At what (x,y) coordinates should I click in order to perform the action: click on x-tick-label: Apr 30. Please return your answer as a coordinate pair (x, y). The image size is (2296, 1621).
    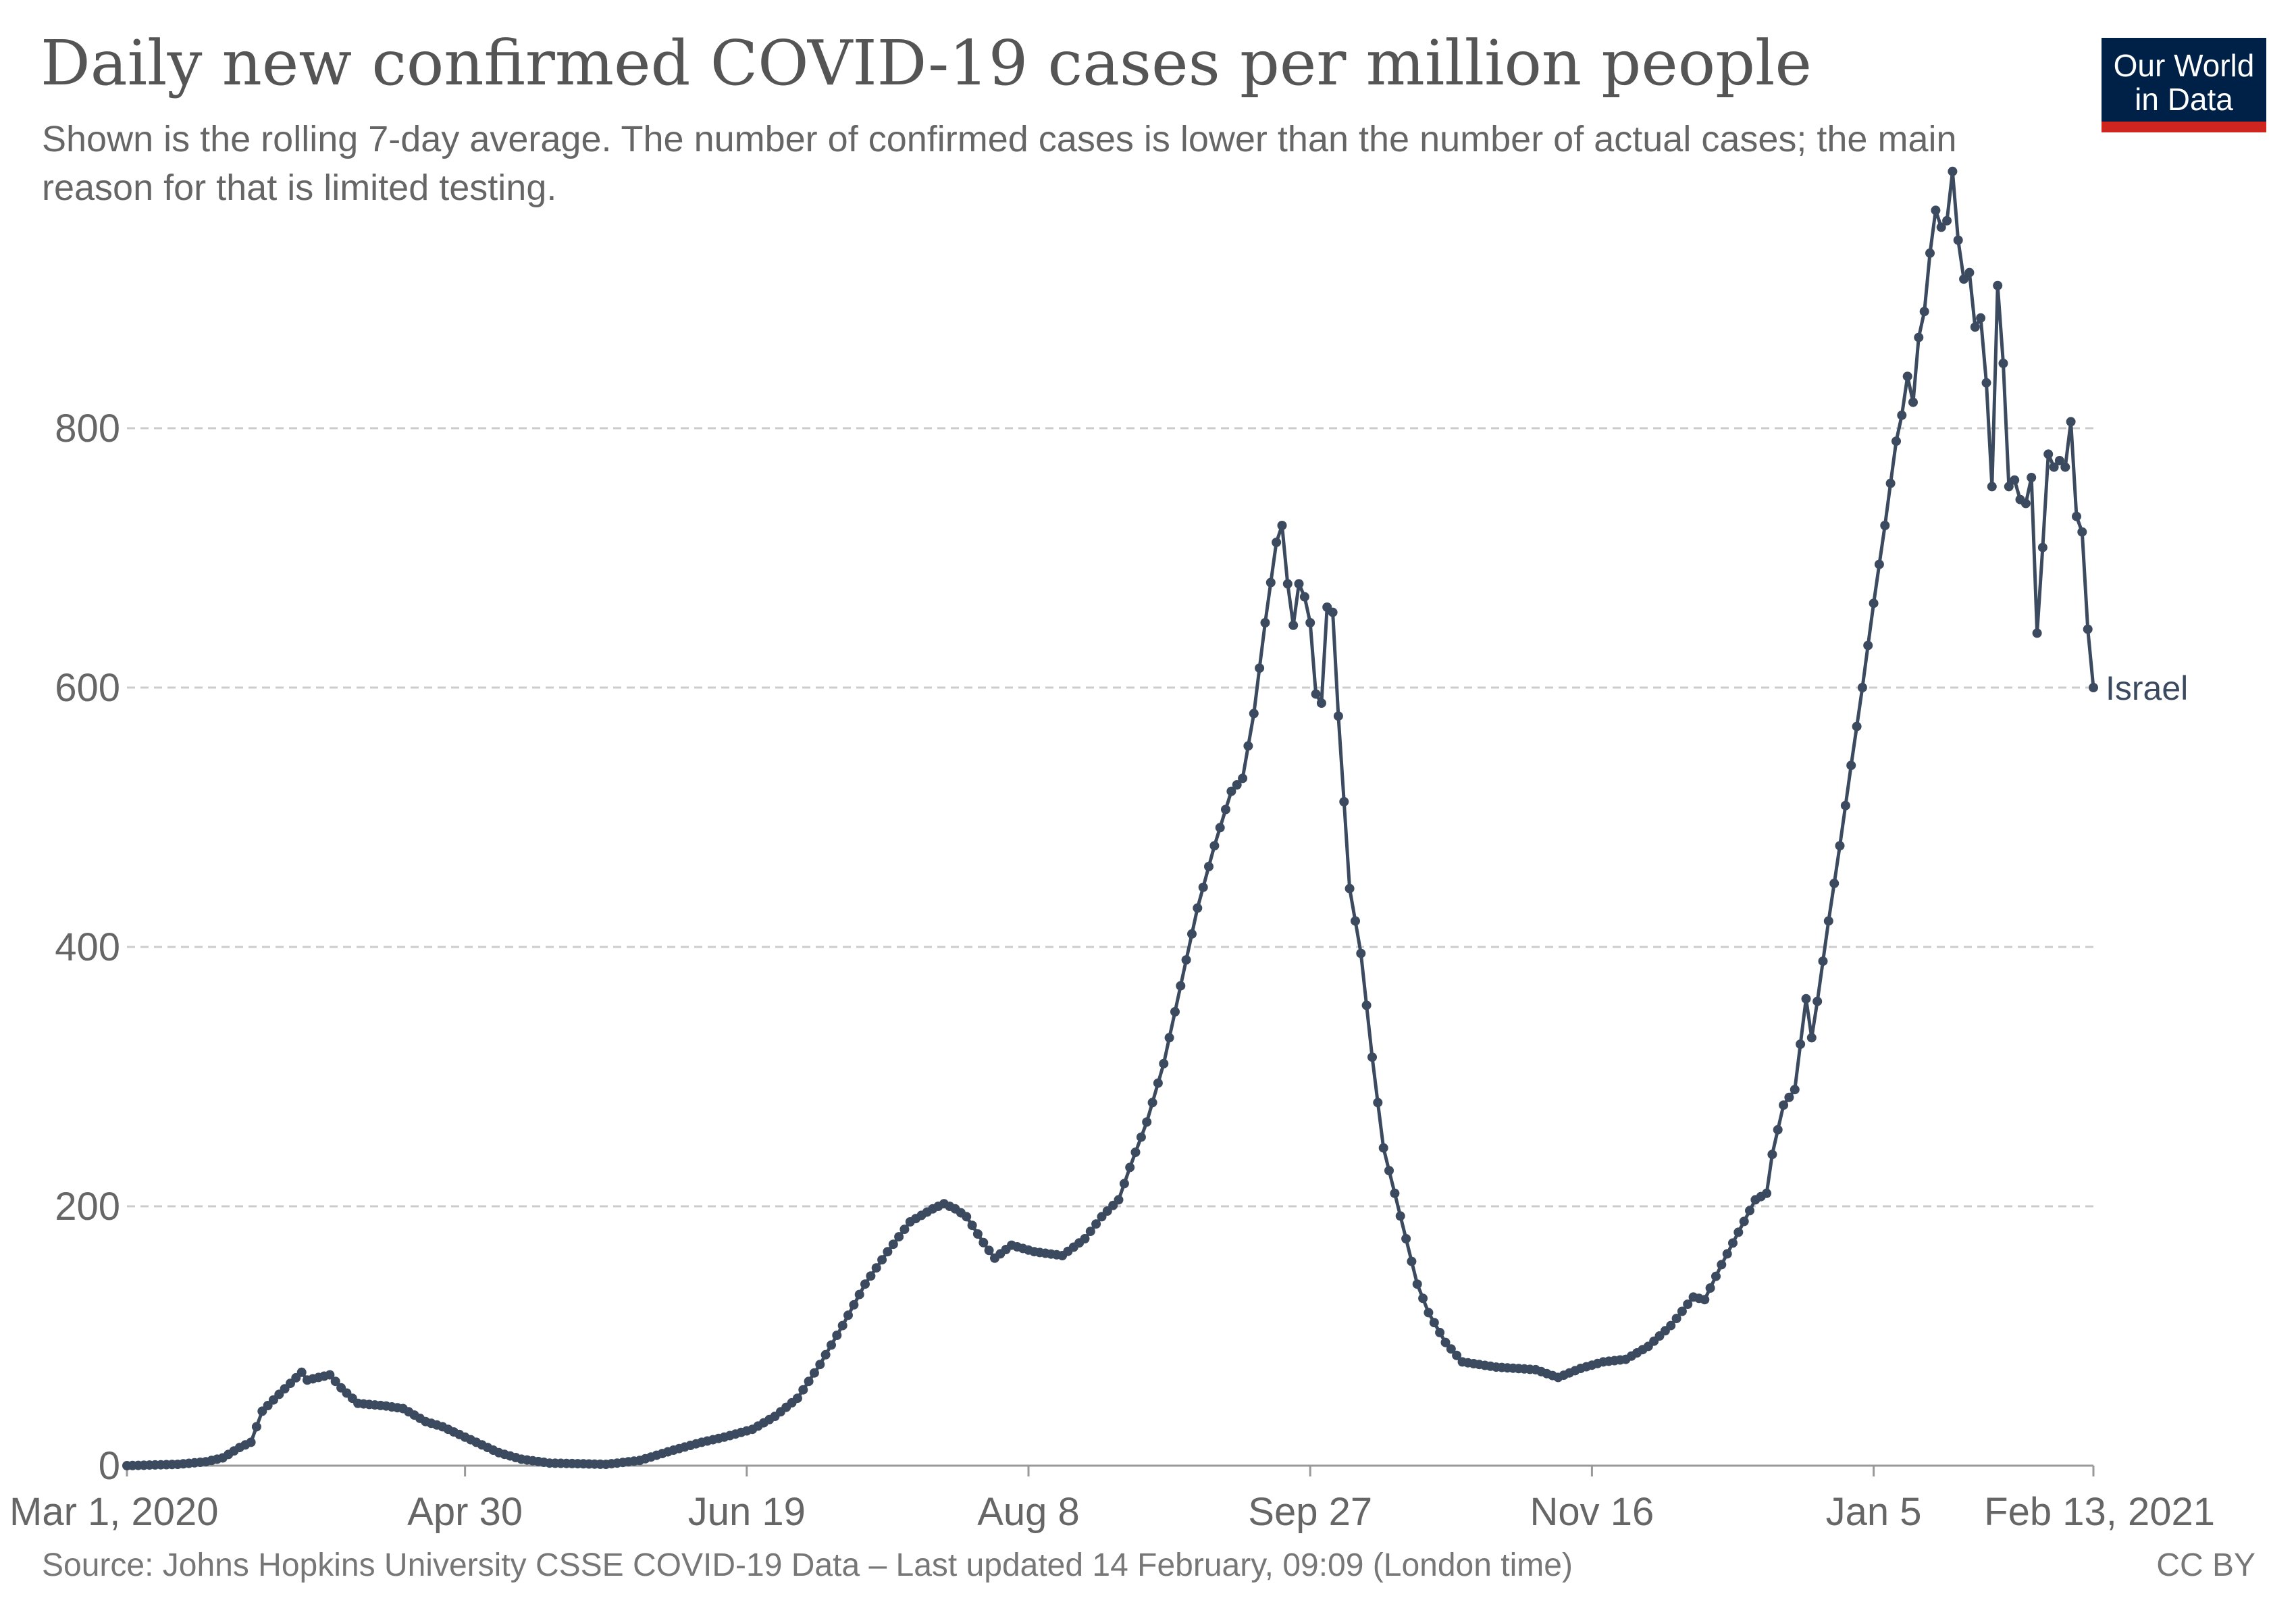
    Looking at the image, I should click on (465, 1512).